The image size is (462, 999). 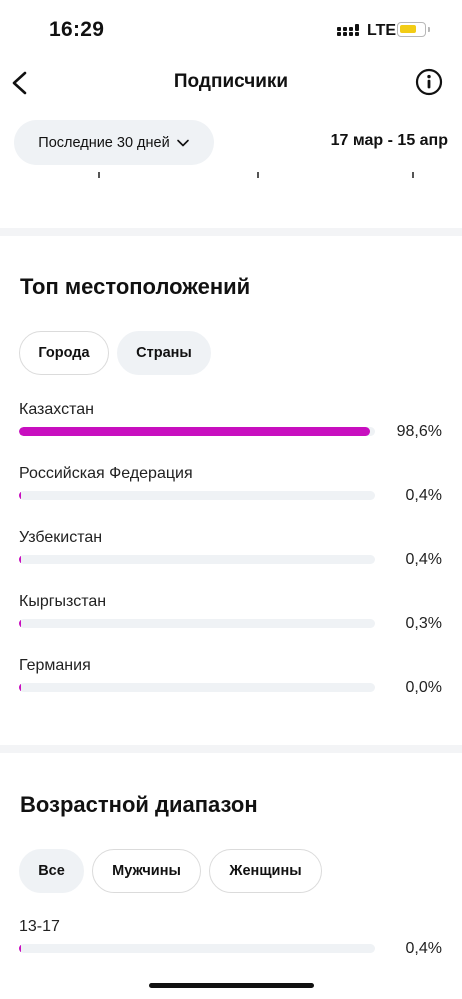 What do you see at coordinates (231, 985) in the screenshot?
I see `home-indicator` at bounding box center [231, 985].